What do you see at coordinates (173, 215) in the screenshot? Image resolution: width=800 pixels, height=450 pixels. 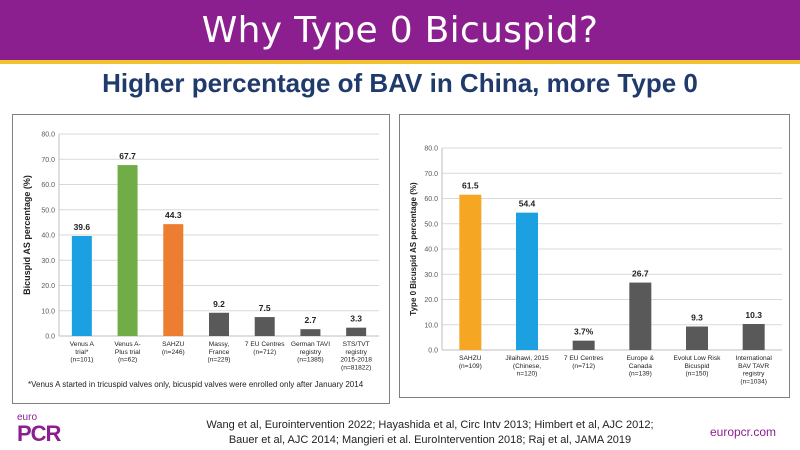 I see `left-chart-bar-value-label: 44.3` at bounding box center [173, 215].